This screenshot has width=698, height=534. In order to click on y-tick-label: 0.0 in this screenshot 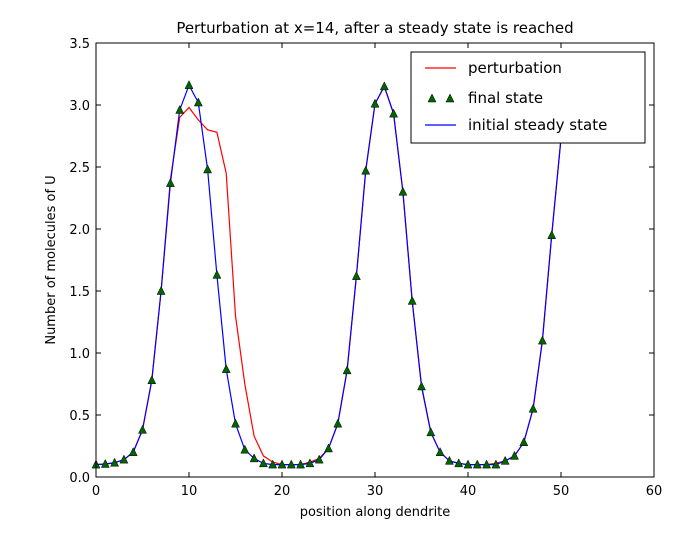, I will do `click(79, 478)`.